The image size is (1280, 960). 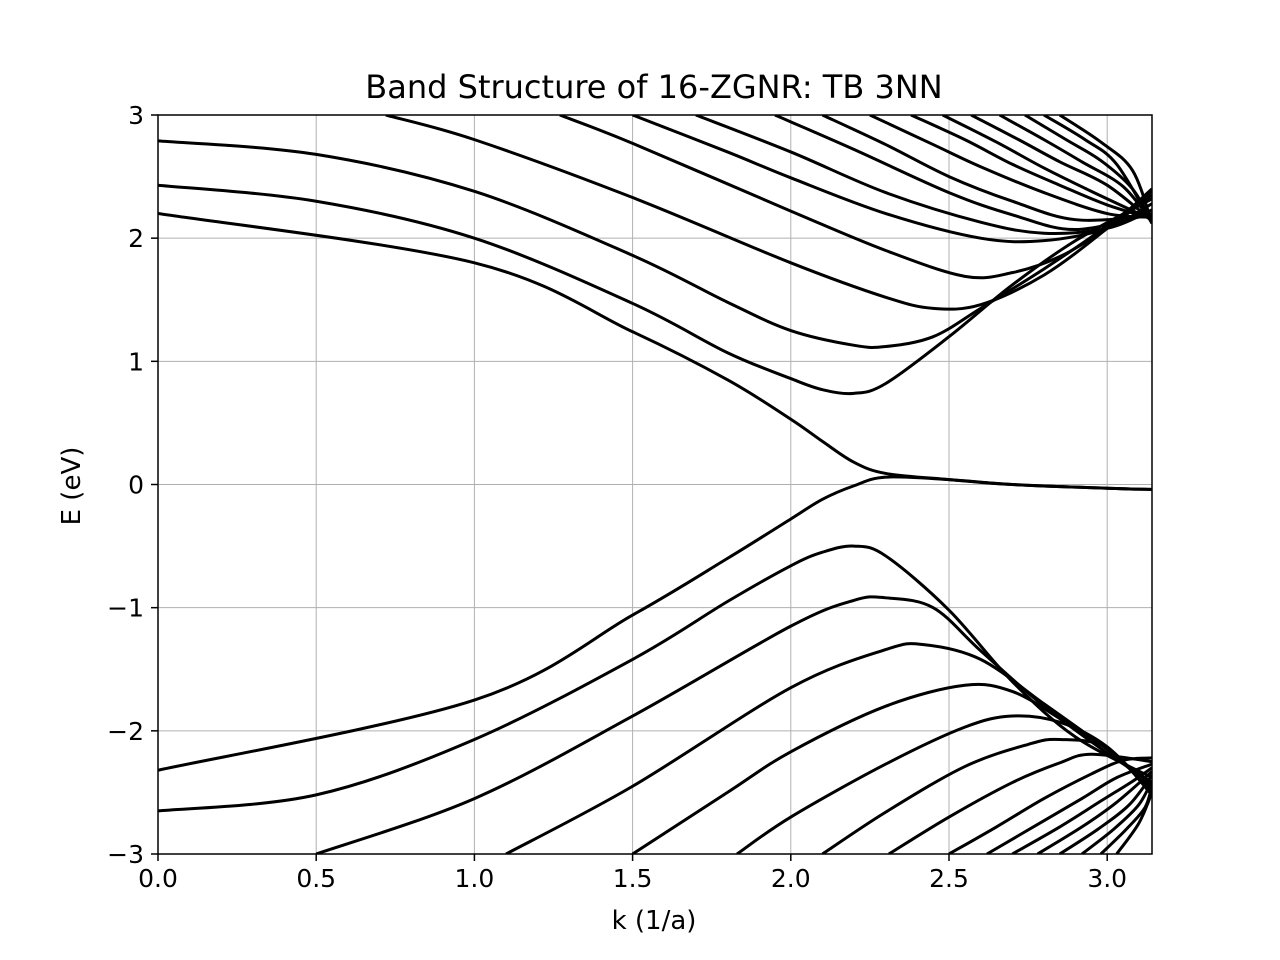 I want to click on y-tick-label: −2, so click(x=125, y=731).